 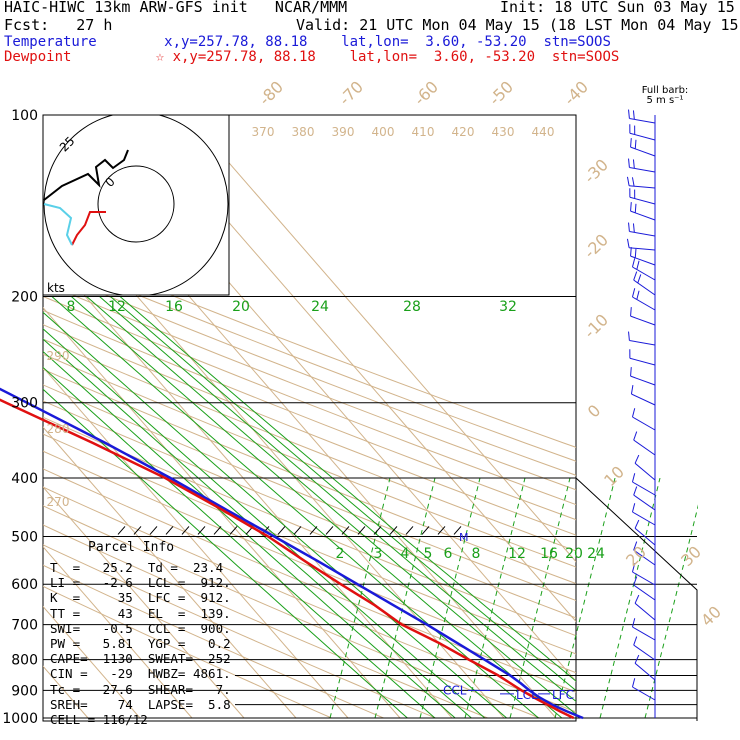 What do you see at coordinates (24, 537) in the screenshot?
I see `pressure-label: 500` at bounding box center [24, 537].